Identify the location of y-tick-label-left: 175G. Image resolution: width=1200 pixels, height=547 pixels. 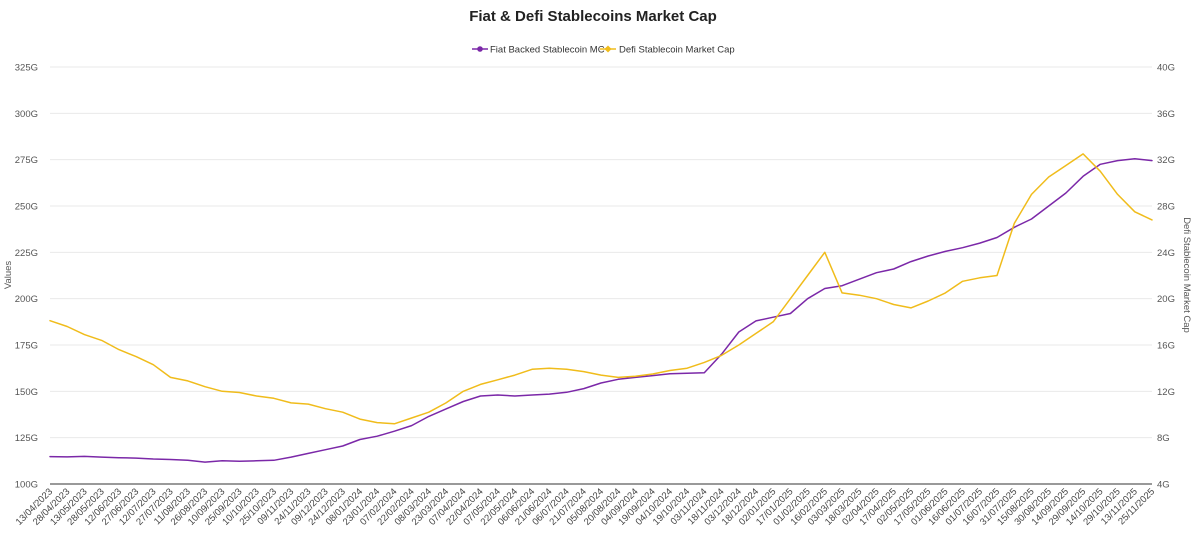
(26, 346).